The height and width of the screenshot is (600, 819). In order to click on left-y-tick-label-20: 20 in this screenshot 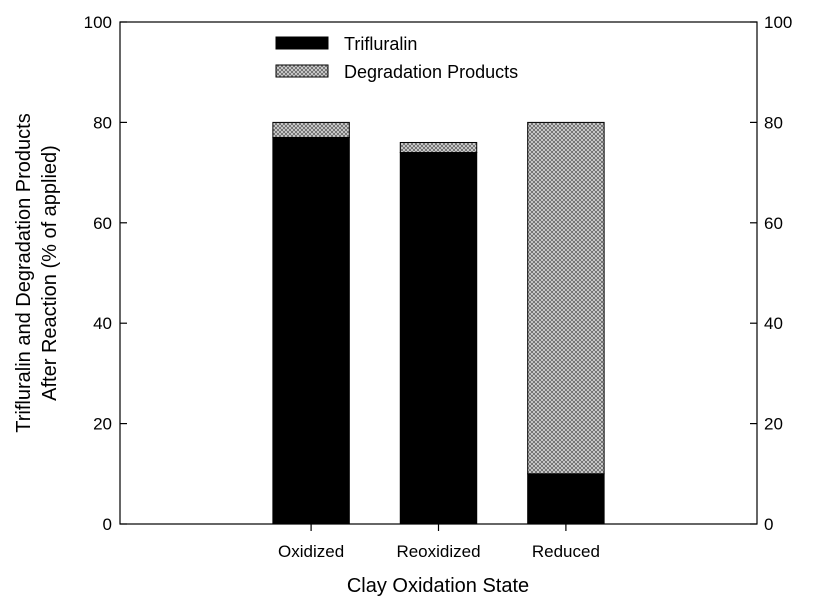, I will do `click(102, 424)`.